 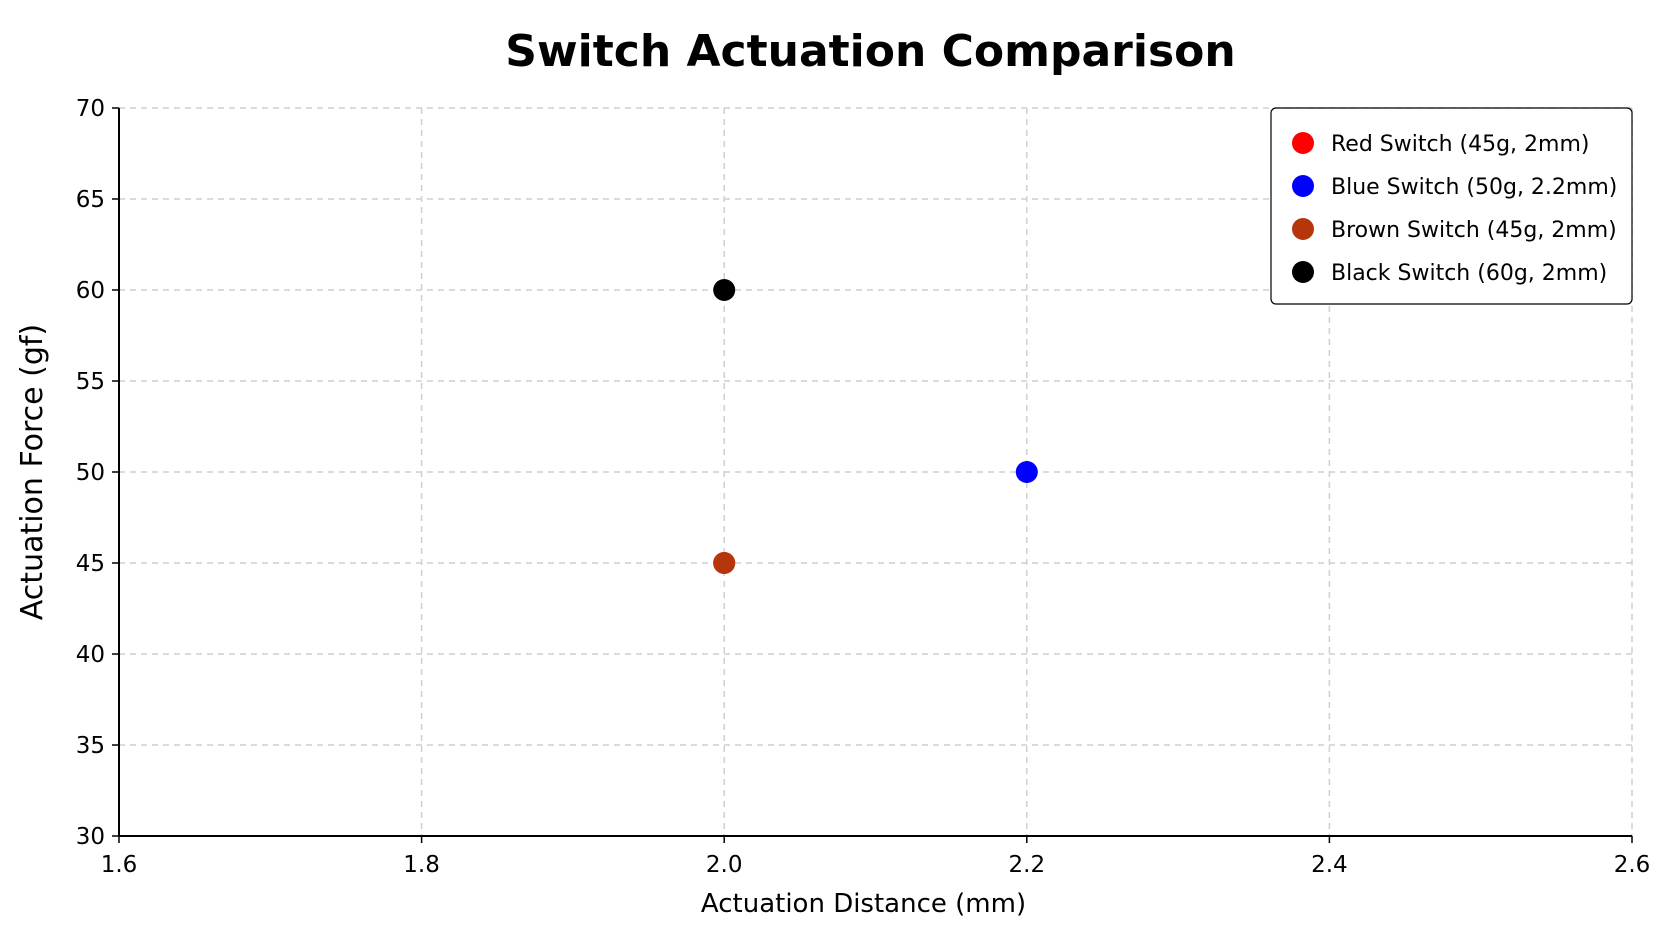 What do you see at coordinates (90, 382) in the screenshot?
I see `y-tick-label: 55` at bounding box center [90, 382].